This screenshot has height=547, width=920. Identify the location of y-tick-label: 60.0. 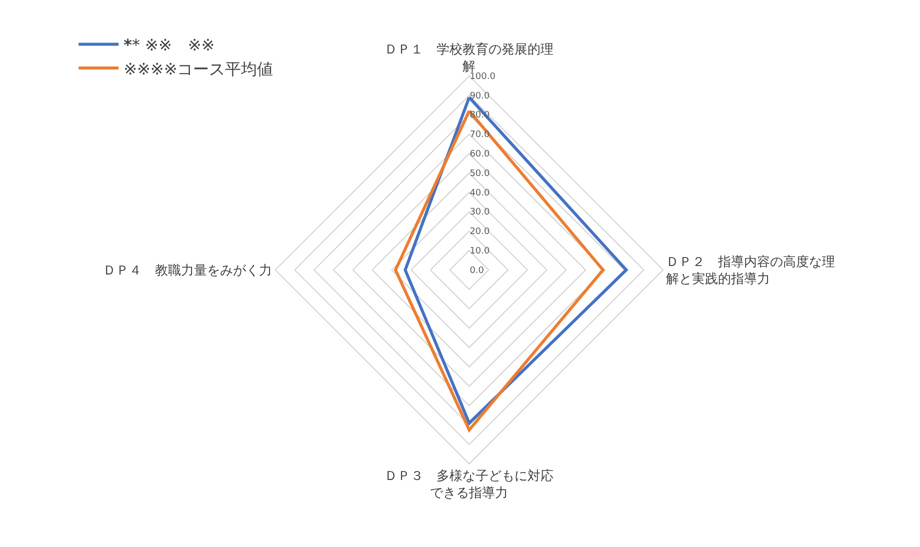
(480, 155).